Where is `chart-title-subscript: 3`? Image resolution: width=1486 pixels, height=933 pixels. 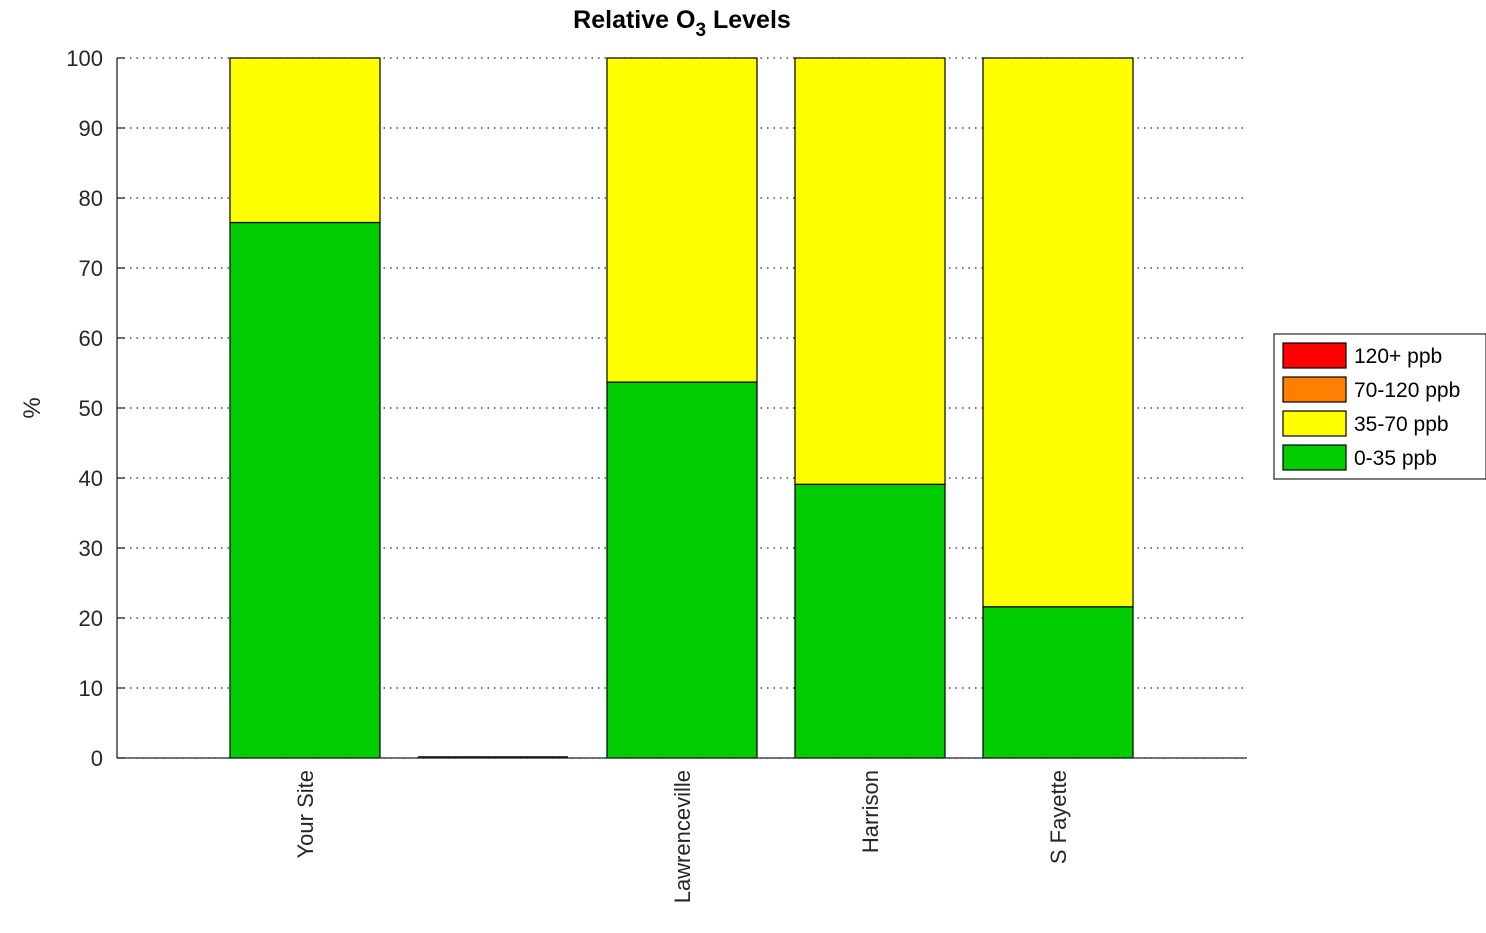
chart-title-subscript: 3 is located at coordinates (700, 30).